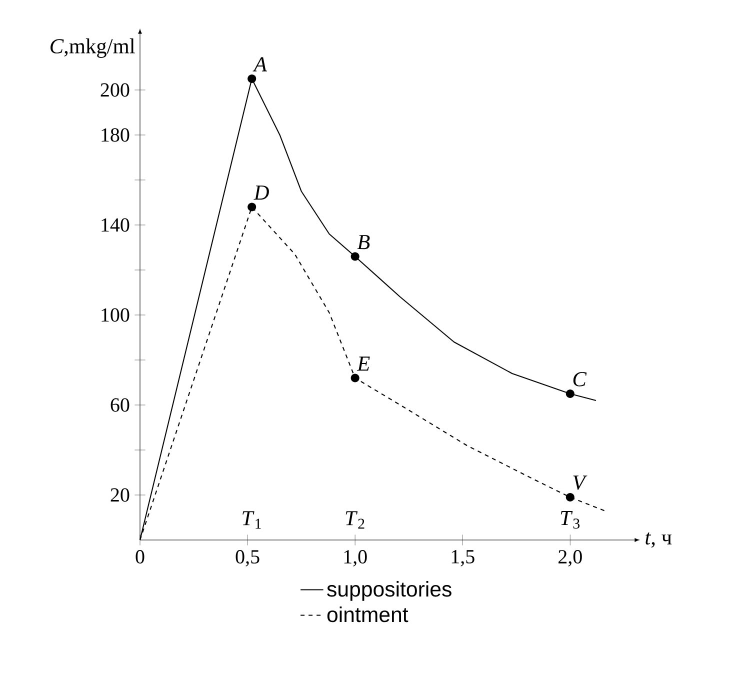  I want to click on y-tick-label: 180, so click(116, 135).